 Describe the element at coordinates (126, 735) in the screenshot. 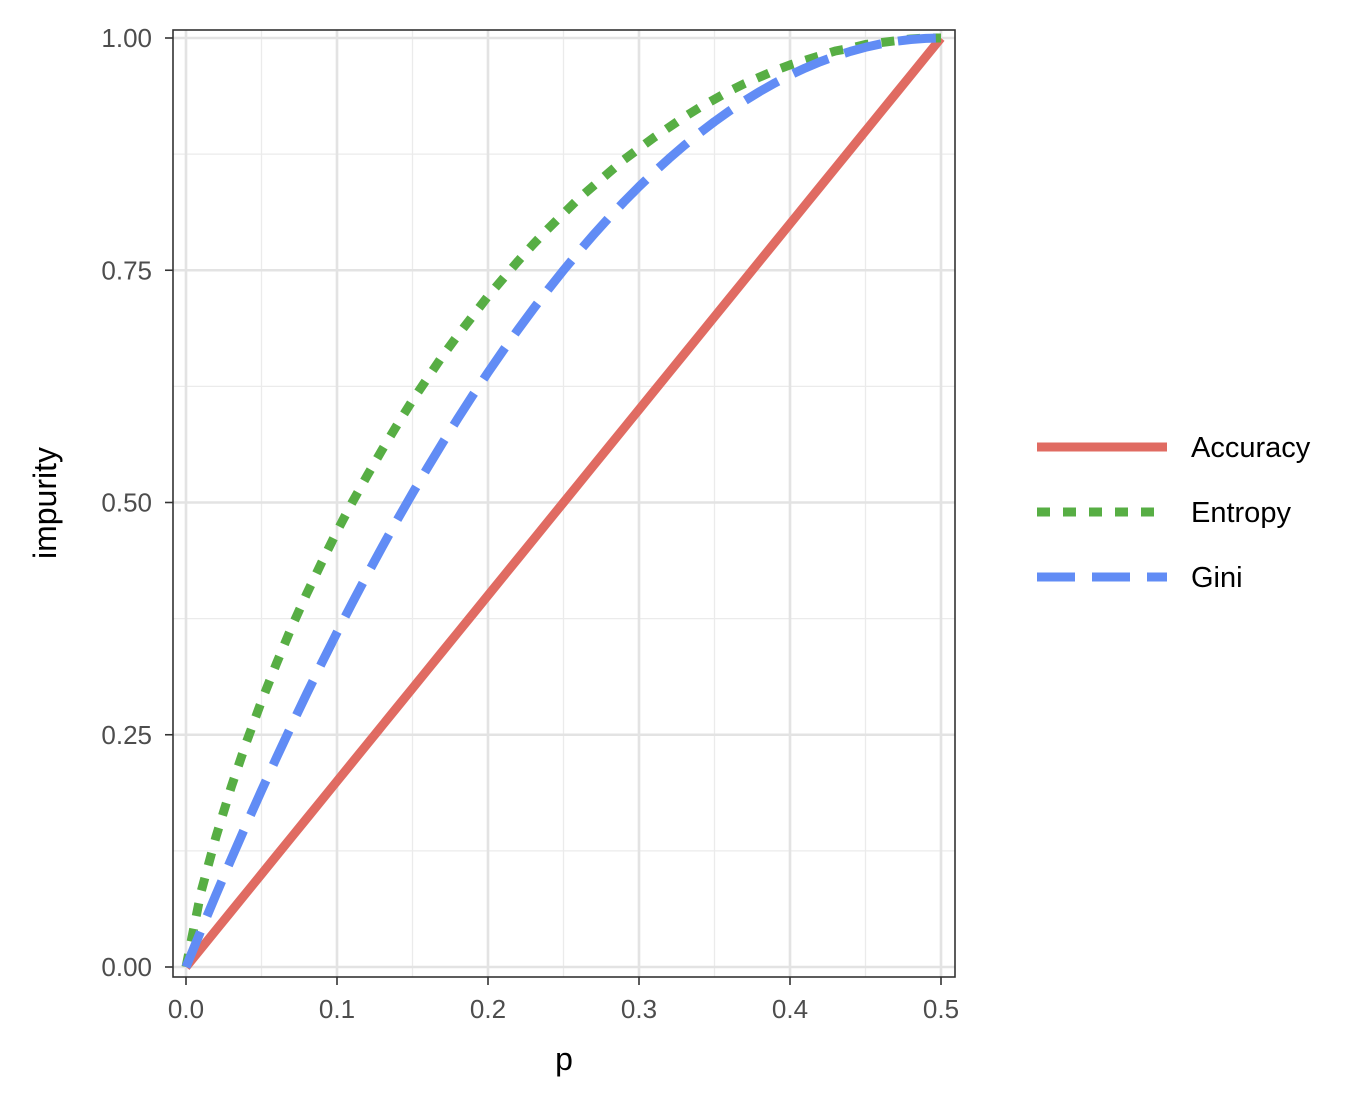

I see `y-tick-label: 0.25` at that location.